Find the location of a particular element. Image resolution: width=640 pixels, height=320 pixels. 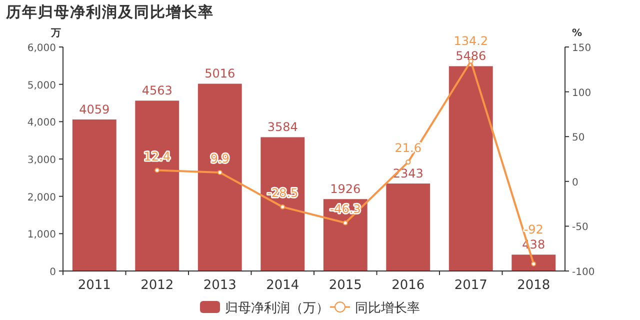

y-axis-title: 万 is located at coordinates (55, 33).